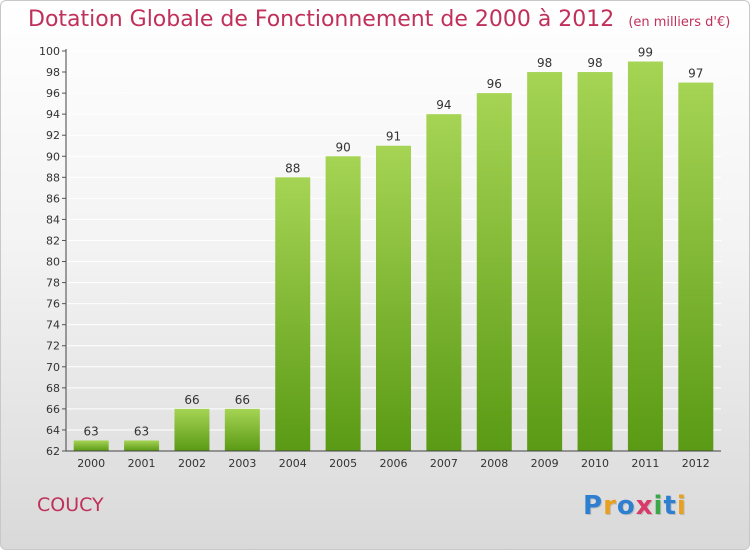  I want to click on x-tick-label: 2005, so click(343, 463).